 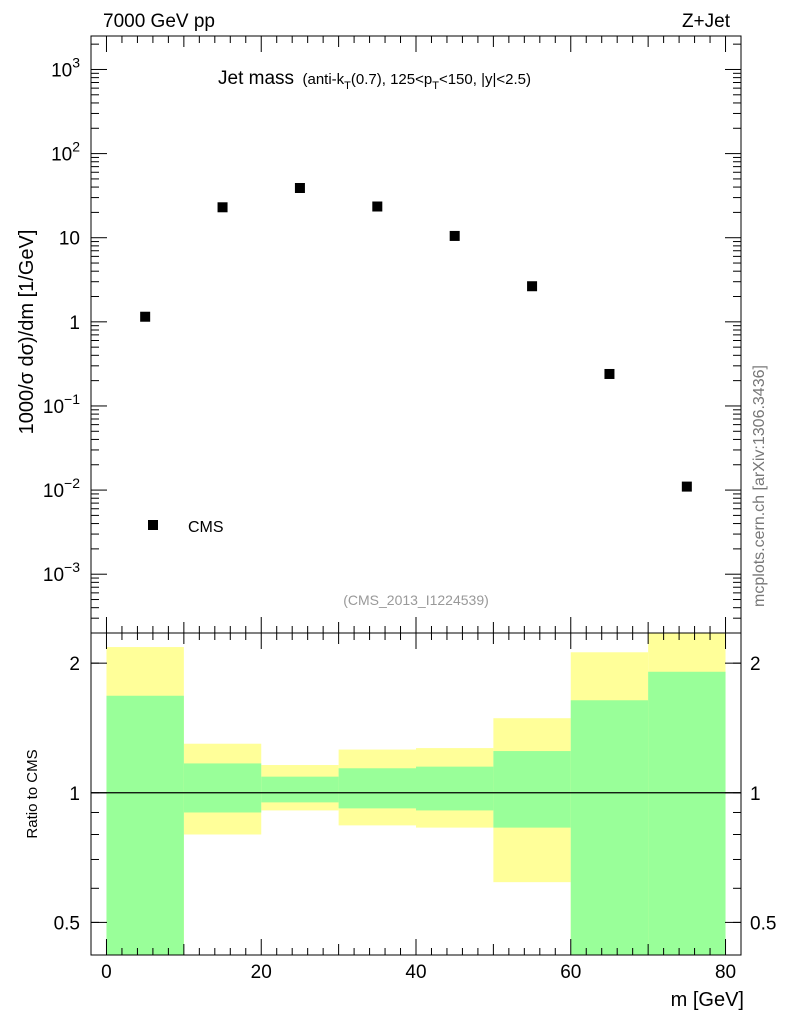 What do you see at coordinates (186, 527) in the screenshot?
I see `legend: CMS` at bounding box center [186, 527].